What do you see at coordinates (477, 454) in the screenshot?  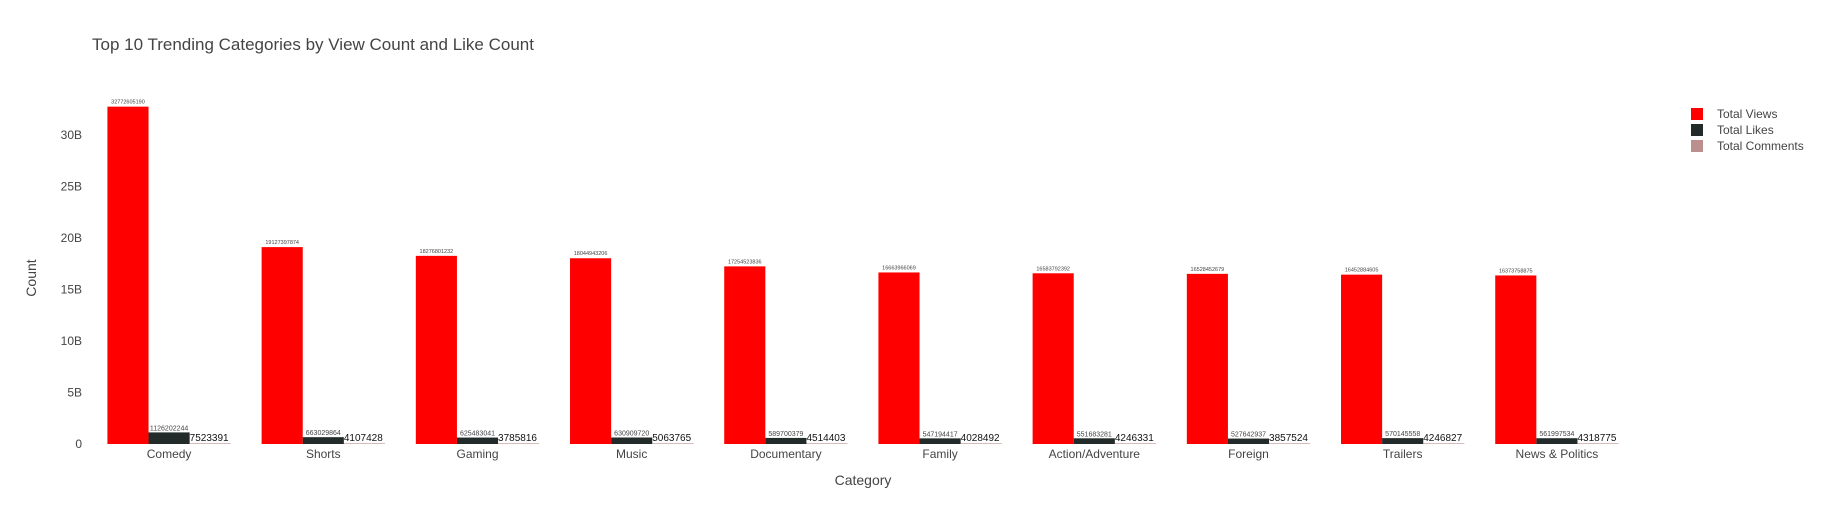 I see `x-tick-label: Gaming` at bounding box center [477, 454].